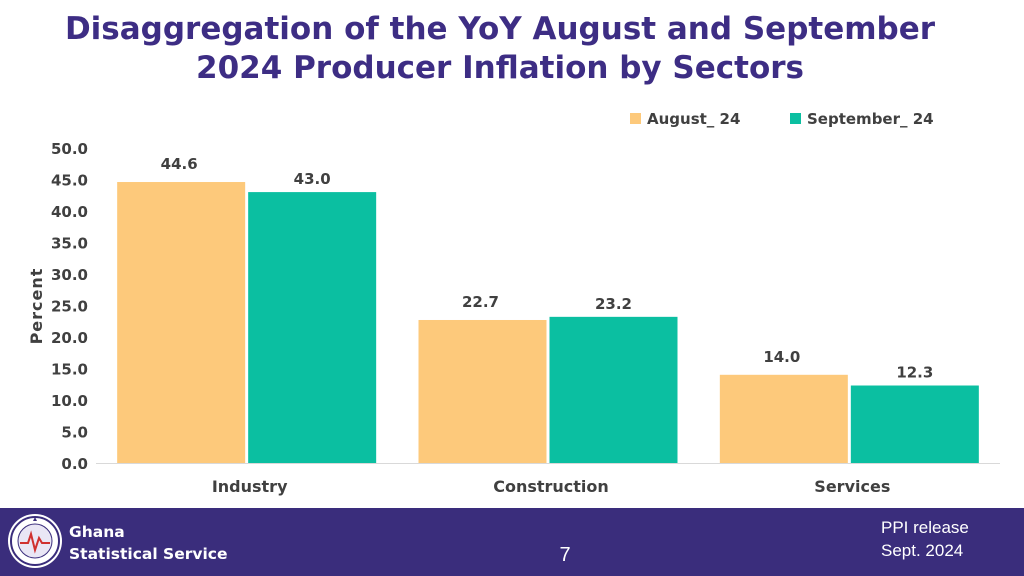  What do you see at coordinates (925, 539) in the screenshot?
I see `release-label: PPI release Sept. 2024` at bounding box center [925, 539].